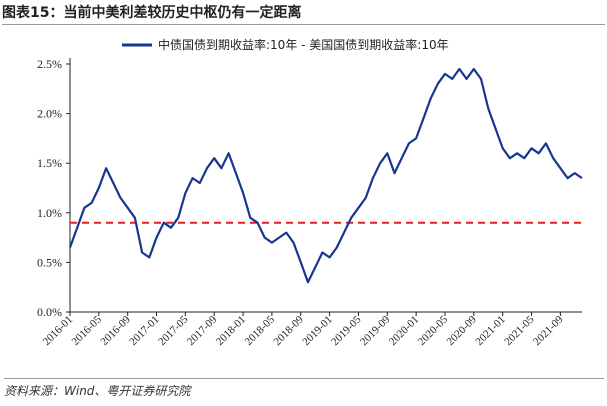  Describe the element at coordinates (317, 331) in the screenshot. I see `x-tick-label: 2019-01` at that location.